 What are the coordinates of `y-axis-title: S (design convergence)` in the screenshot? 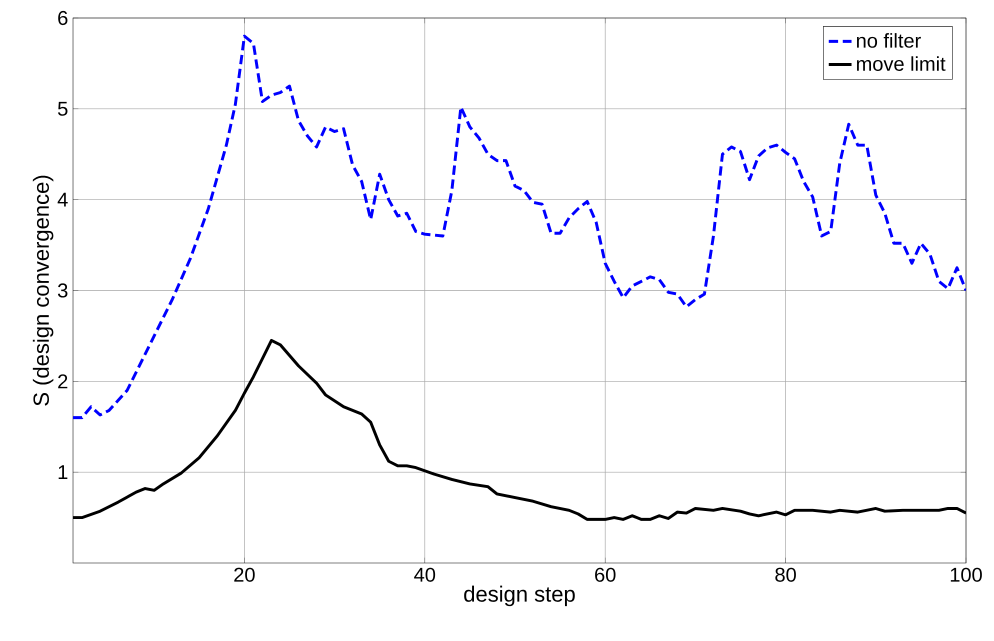 It's located at (43, 291).